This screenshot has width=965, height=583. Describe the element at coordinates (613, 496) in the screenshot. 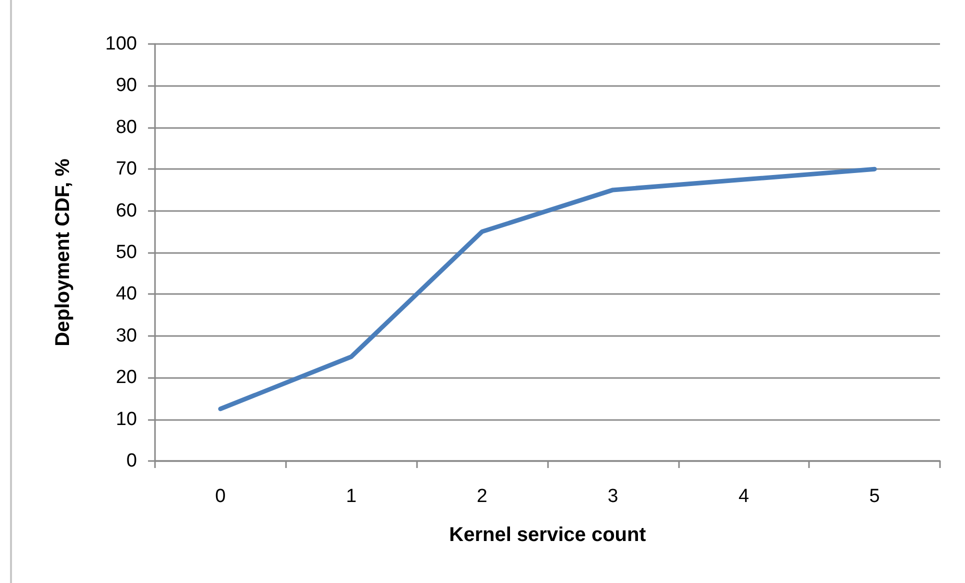

I see `x-tick-label: 3` at that location.